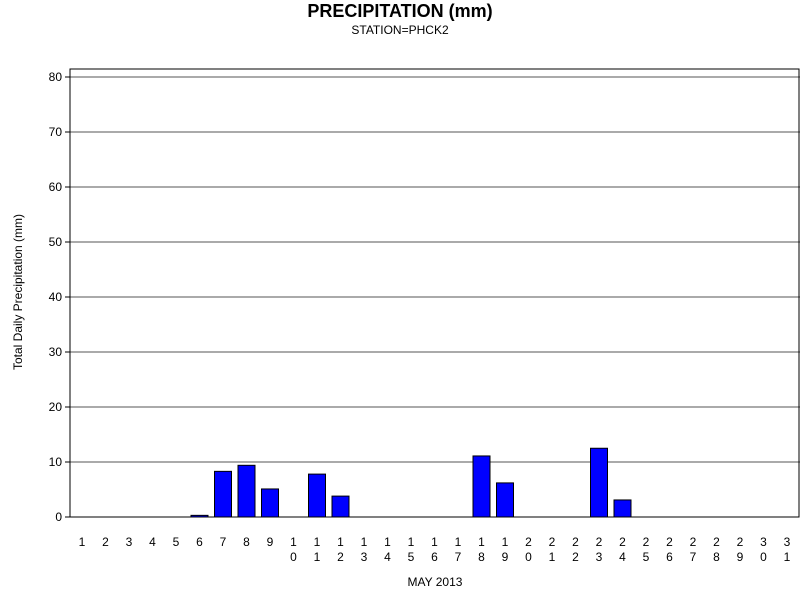  Describe the element at coordinates (56, 297) in the screenshot. I see `y-tick-label: 40` at that location.